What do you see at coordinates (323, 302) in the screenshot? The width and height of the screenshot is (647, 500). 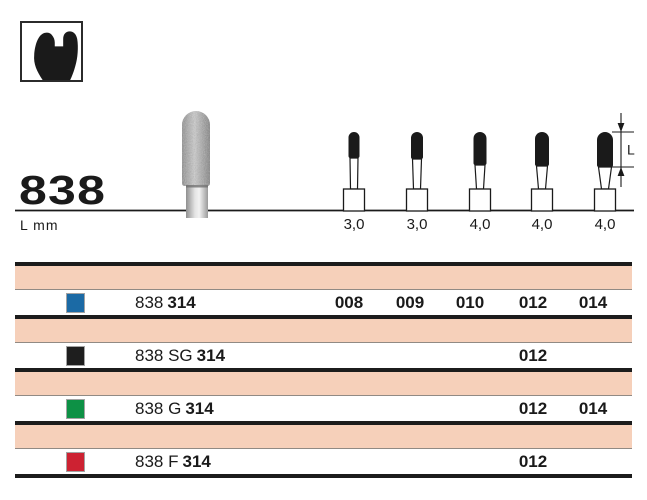 I see `product-row: 838 314 008 009 010 012 014` at bounding box center [323, 302].